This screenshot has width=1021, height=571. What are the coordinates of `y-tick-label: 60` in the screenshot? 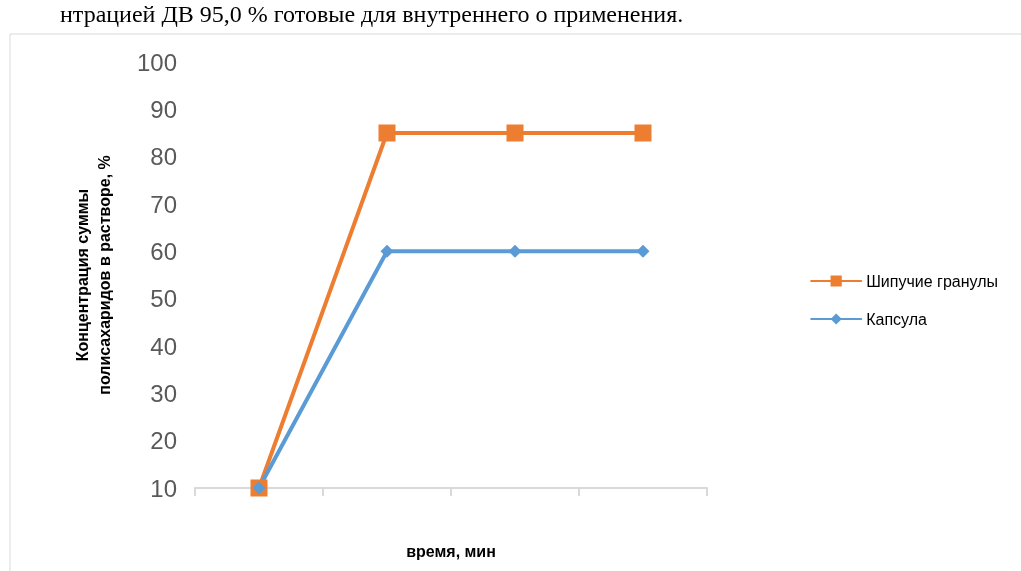 It's located at (163, 251).